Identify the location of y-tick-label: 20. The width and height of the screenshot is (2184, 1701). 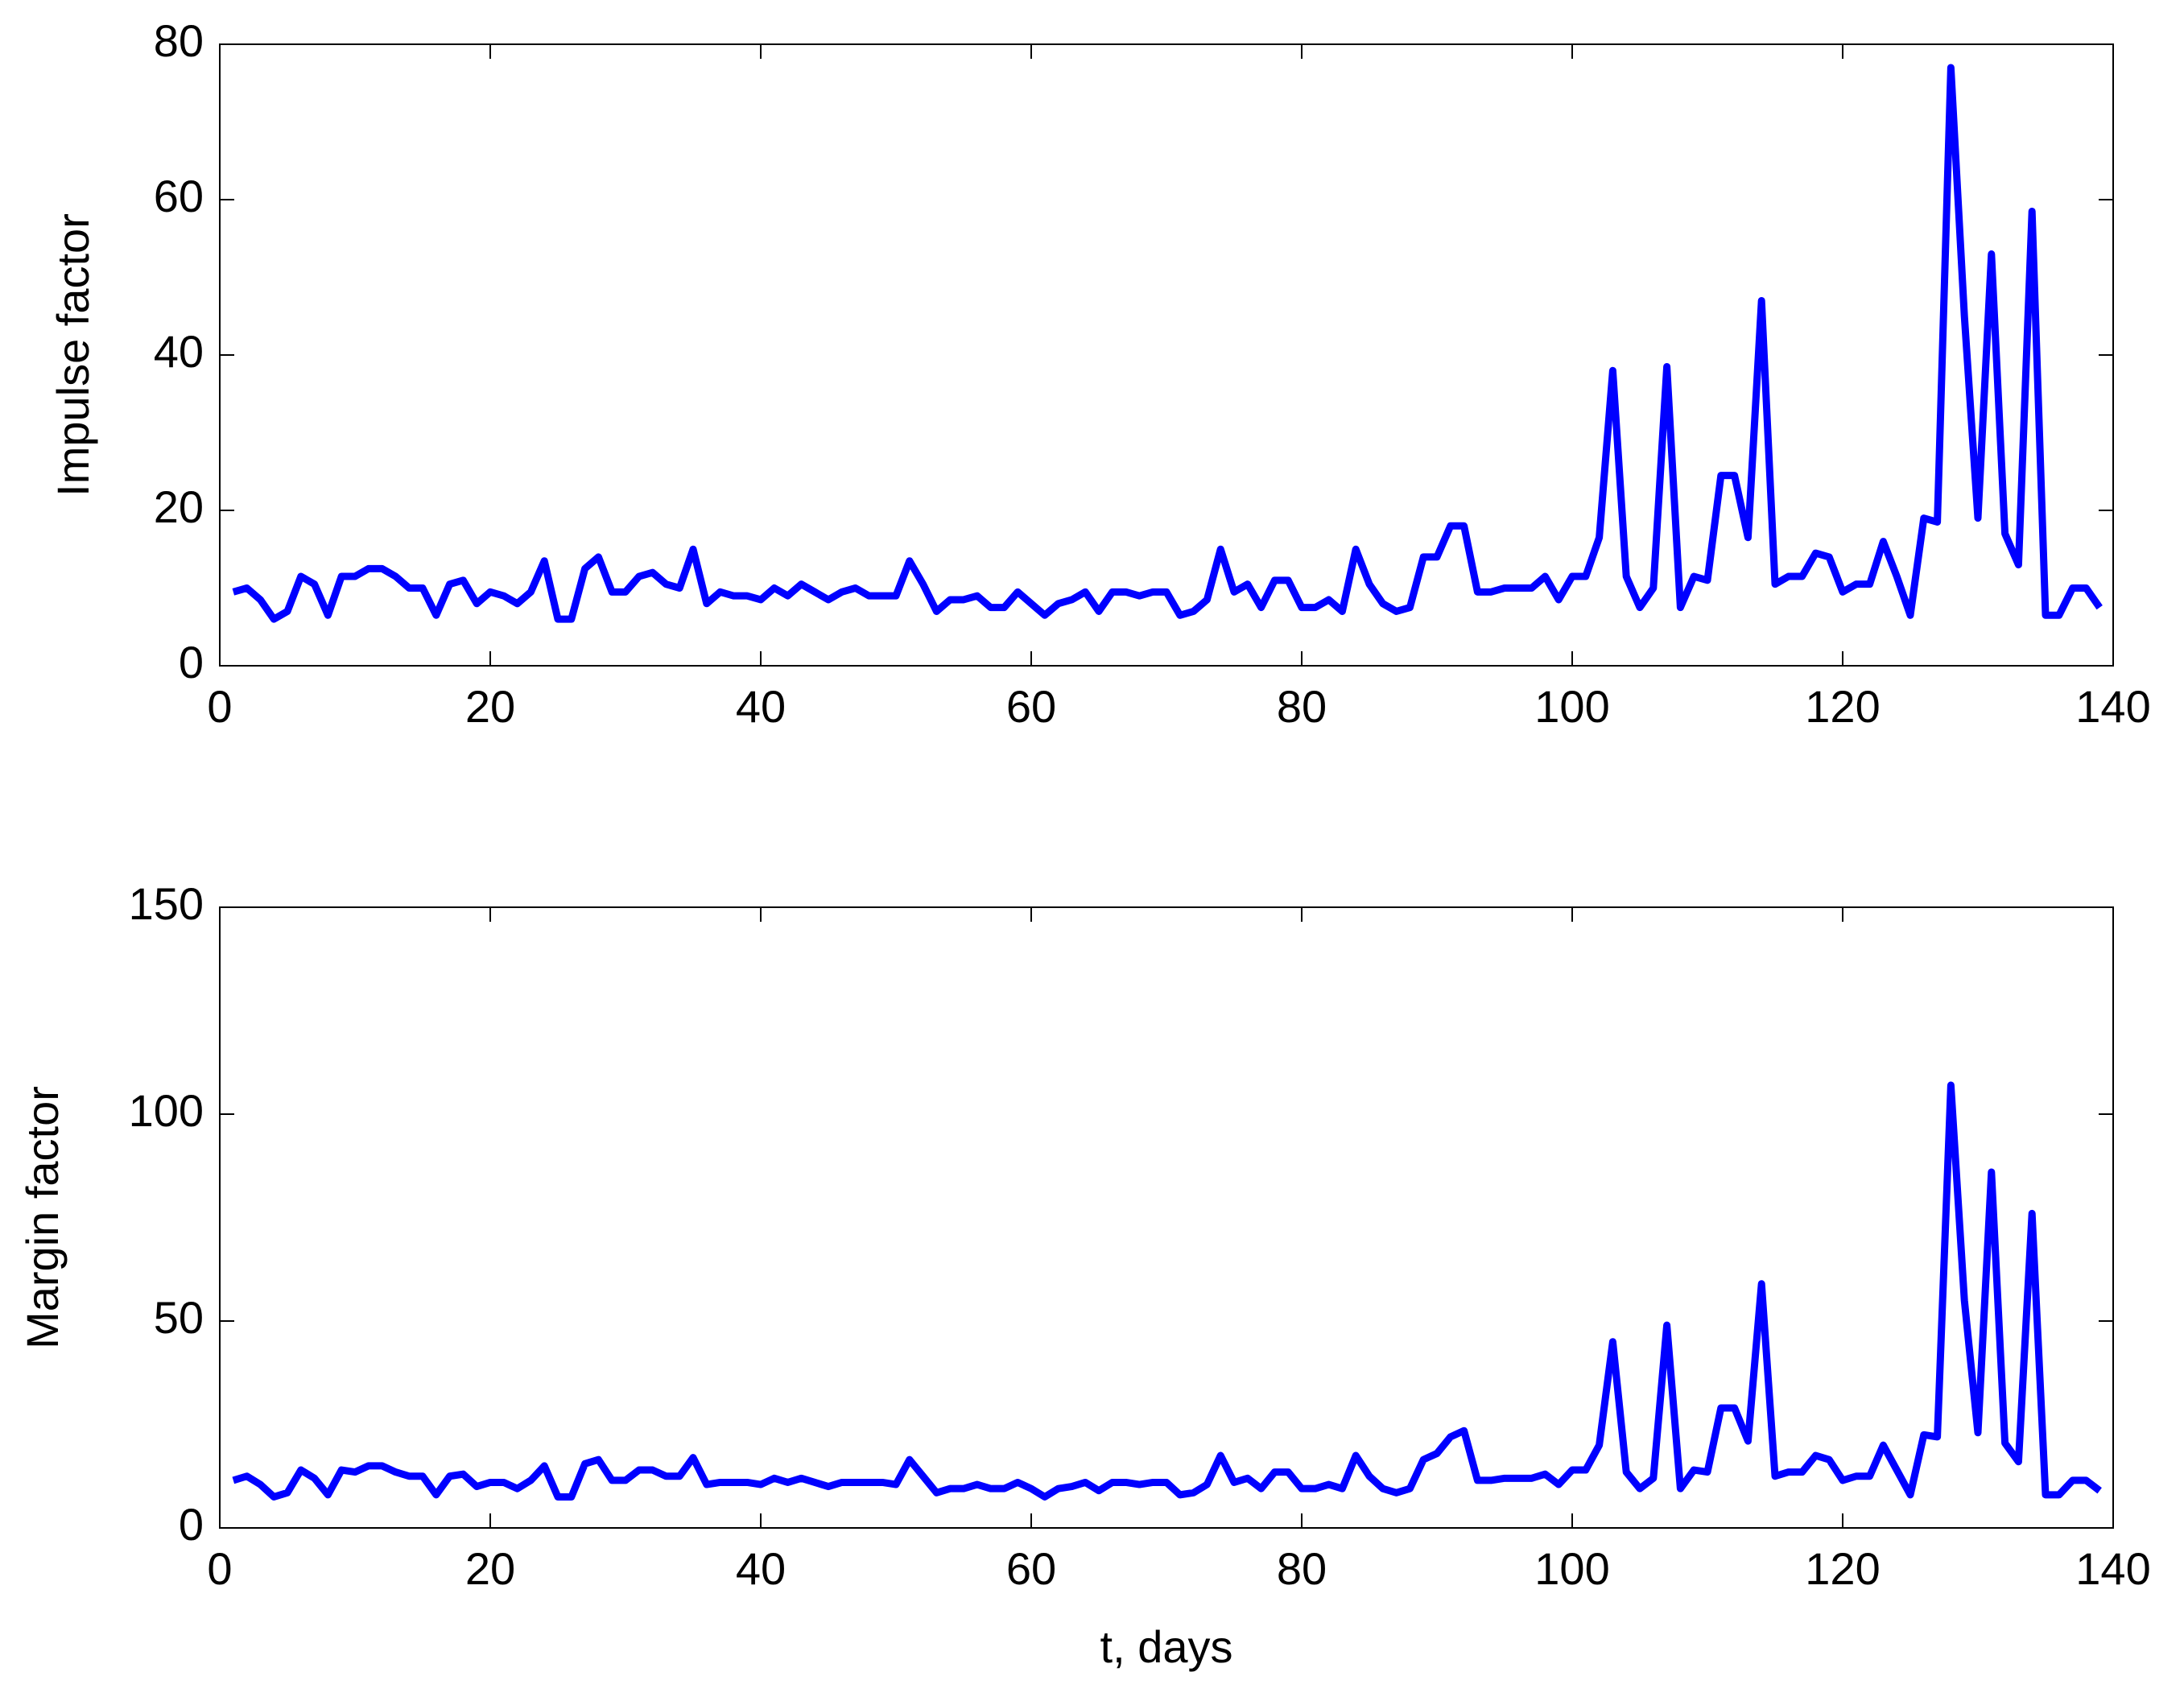
(179, 506).